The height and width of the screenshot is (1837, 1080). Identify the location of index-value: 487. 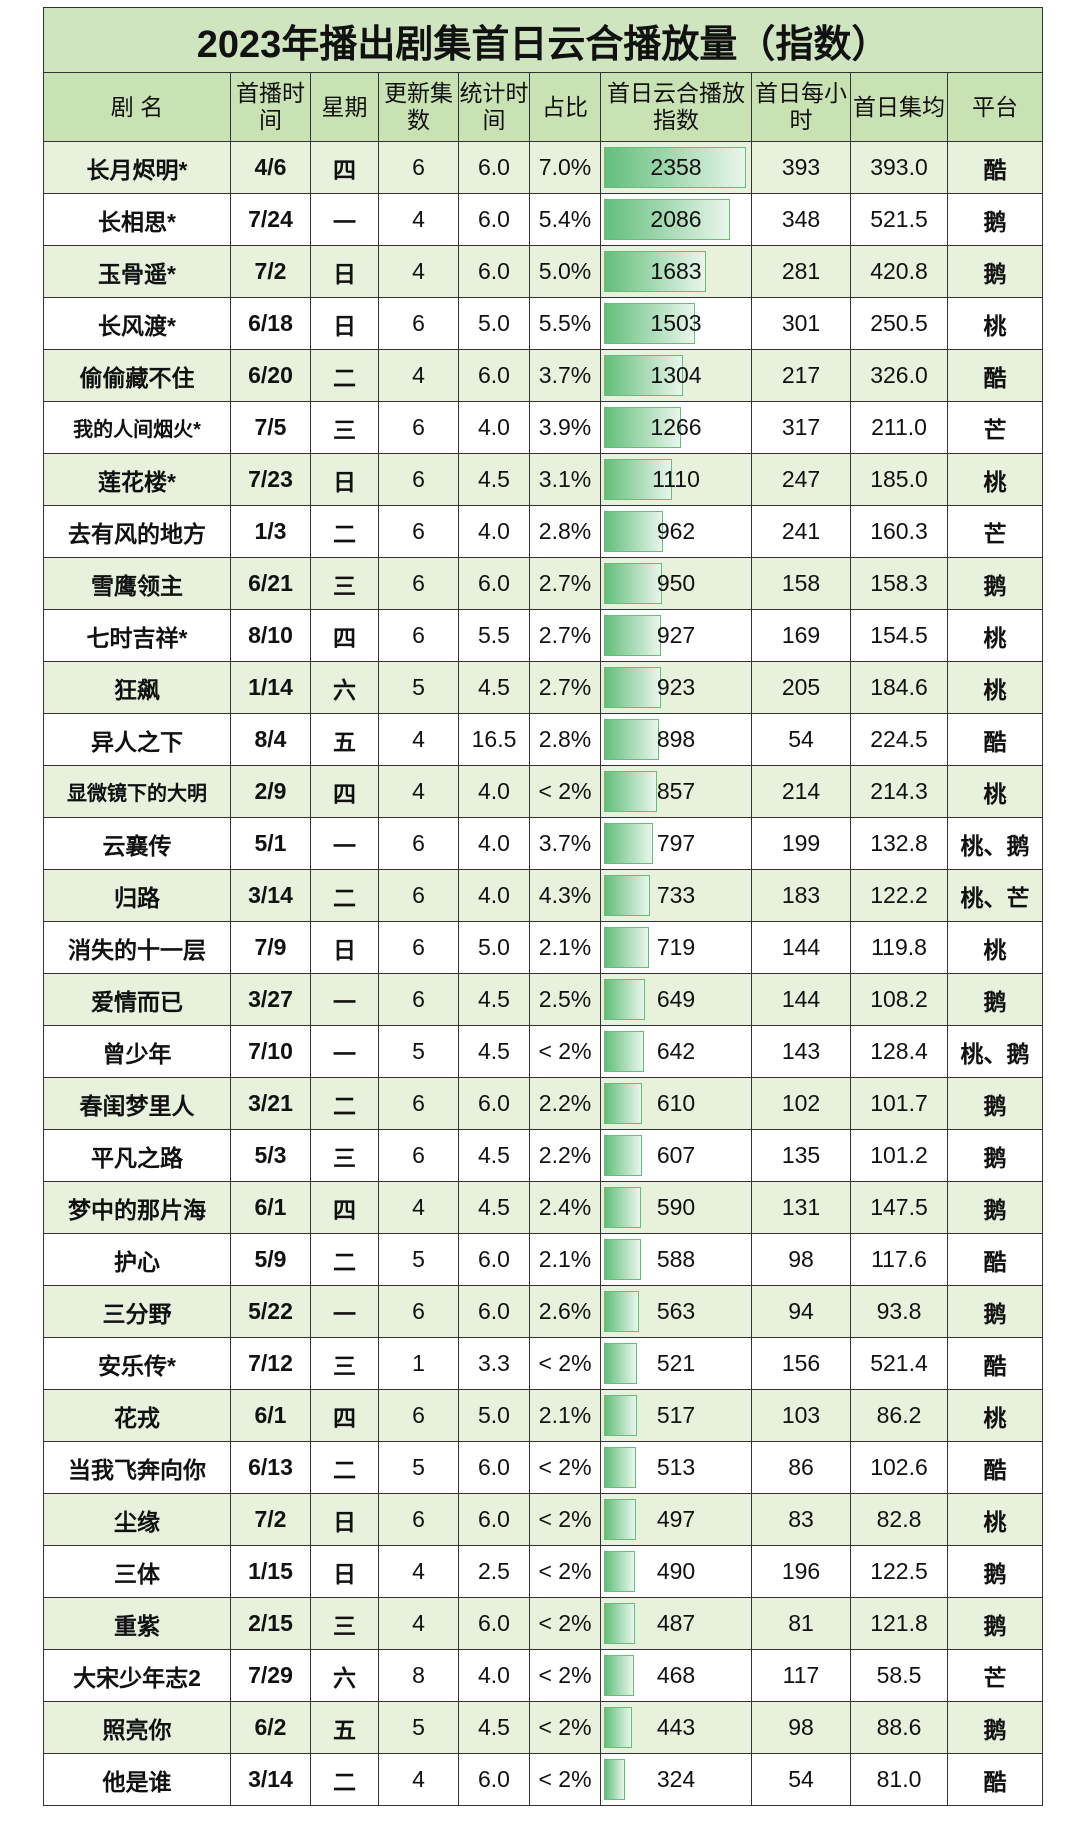
(676, 1623).